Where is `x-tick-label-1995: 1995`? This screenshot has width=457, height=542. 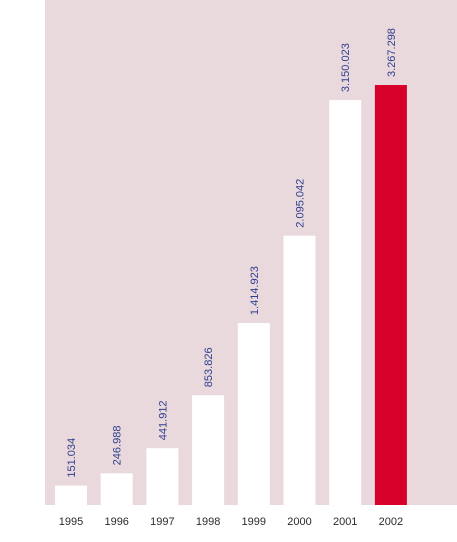 x-tick-label-1995: 1995 is located at coordinates (71, 522).